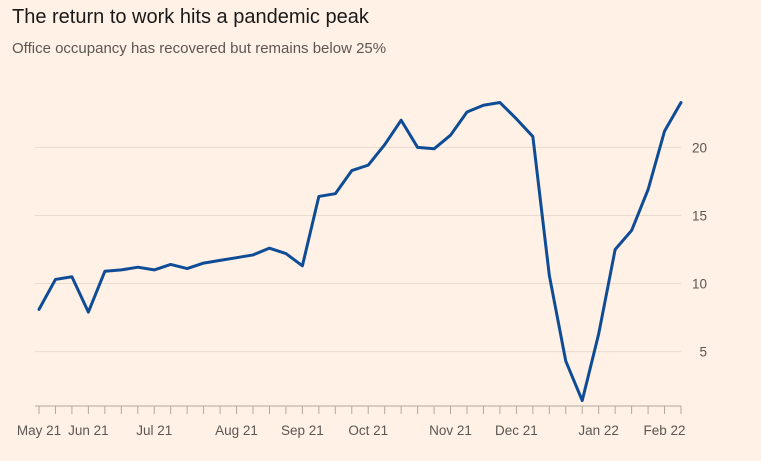 The image size is (761, 461). What do you see at coordinates (450, 430) in the screenshot?
I see `x-tick-label: Nov 21` at bounding box center [450, 430].